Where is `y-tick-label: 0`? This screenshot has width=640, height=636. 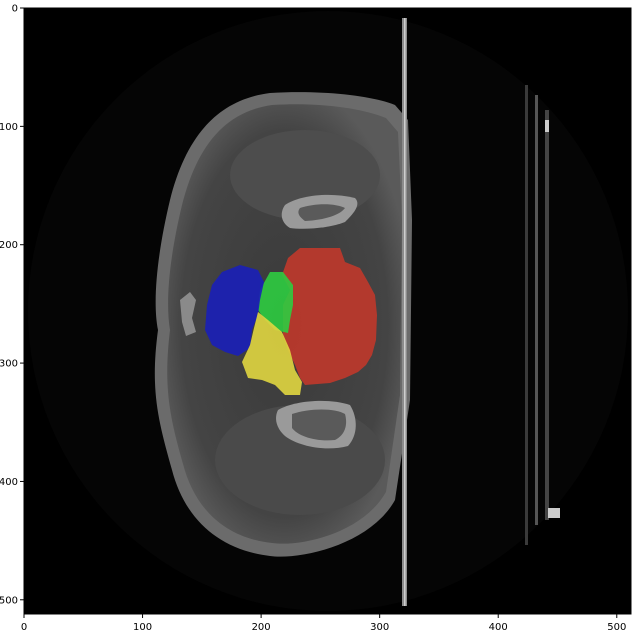 y-tick-label: 0 is located at coordinates (15, 9).